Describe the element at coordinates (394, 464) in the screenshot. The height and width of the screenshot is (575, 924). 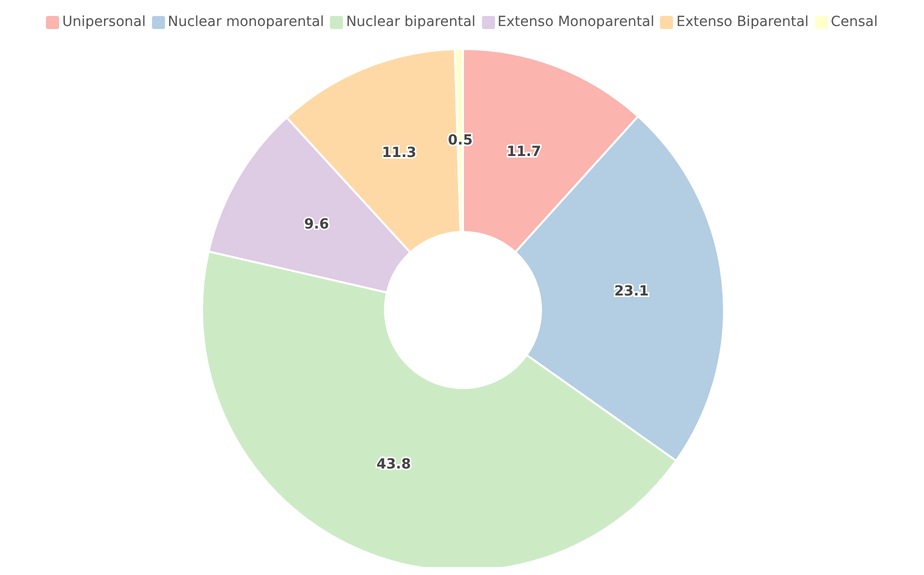
I see `data-label: 43.8` at that location.